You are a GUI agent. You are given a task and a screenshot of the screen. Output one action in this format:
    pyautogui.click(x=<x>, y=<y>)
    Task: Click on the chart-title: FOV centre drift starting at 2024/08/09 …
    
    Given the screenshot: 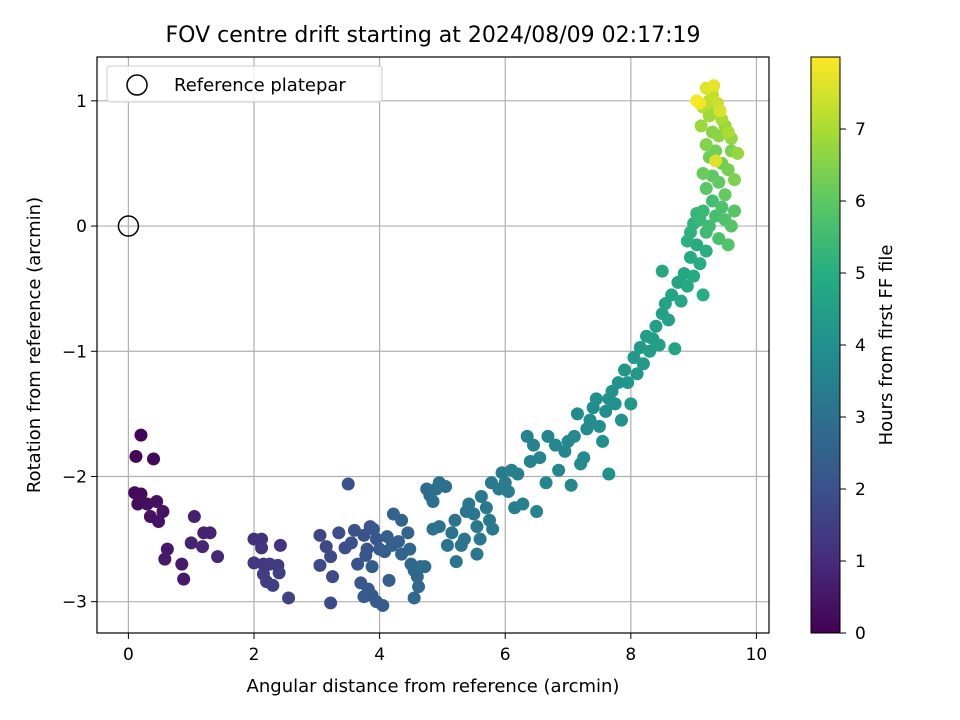 What is the action you would take?
    pyautogui.click(x=433, y=35)
    